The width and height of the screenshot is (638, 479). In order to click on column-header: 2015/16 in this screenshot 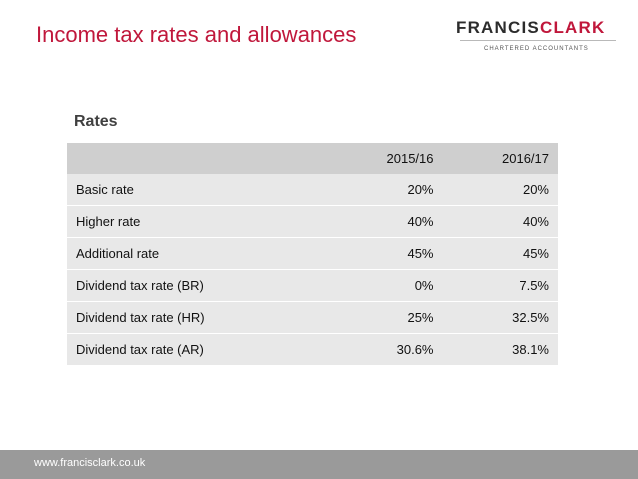, I will do `click(385, 158)`.